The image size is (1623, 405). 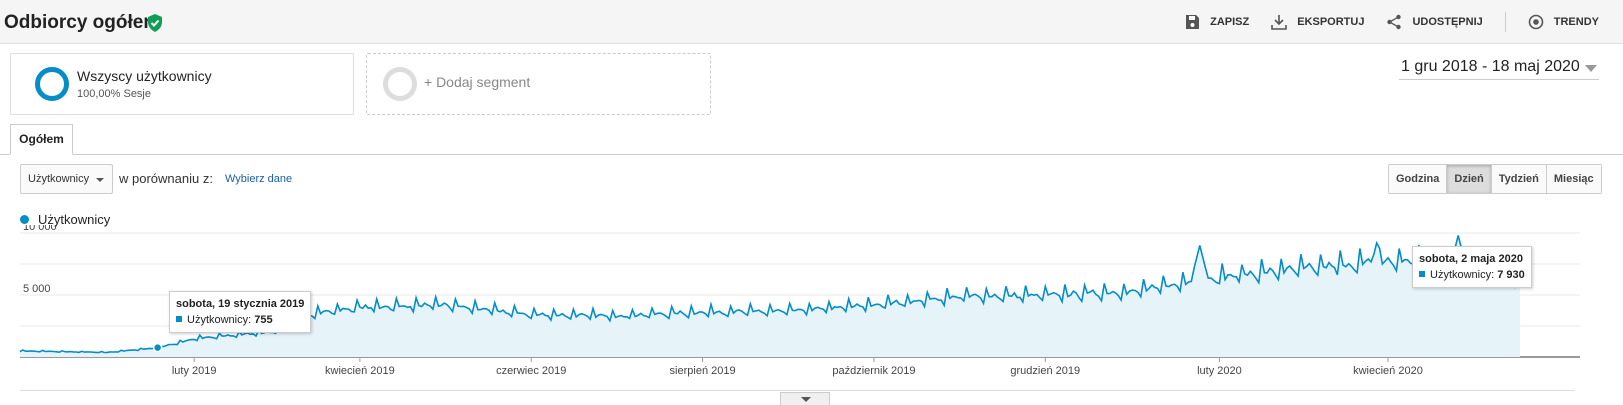 What do you see at coordinates (1331, 22) in the screenshot?
I see `export-label: EKSPORTUJ` at bounding box center [1331, 22].